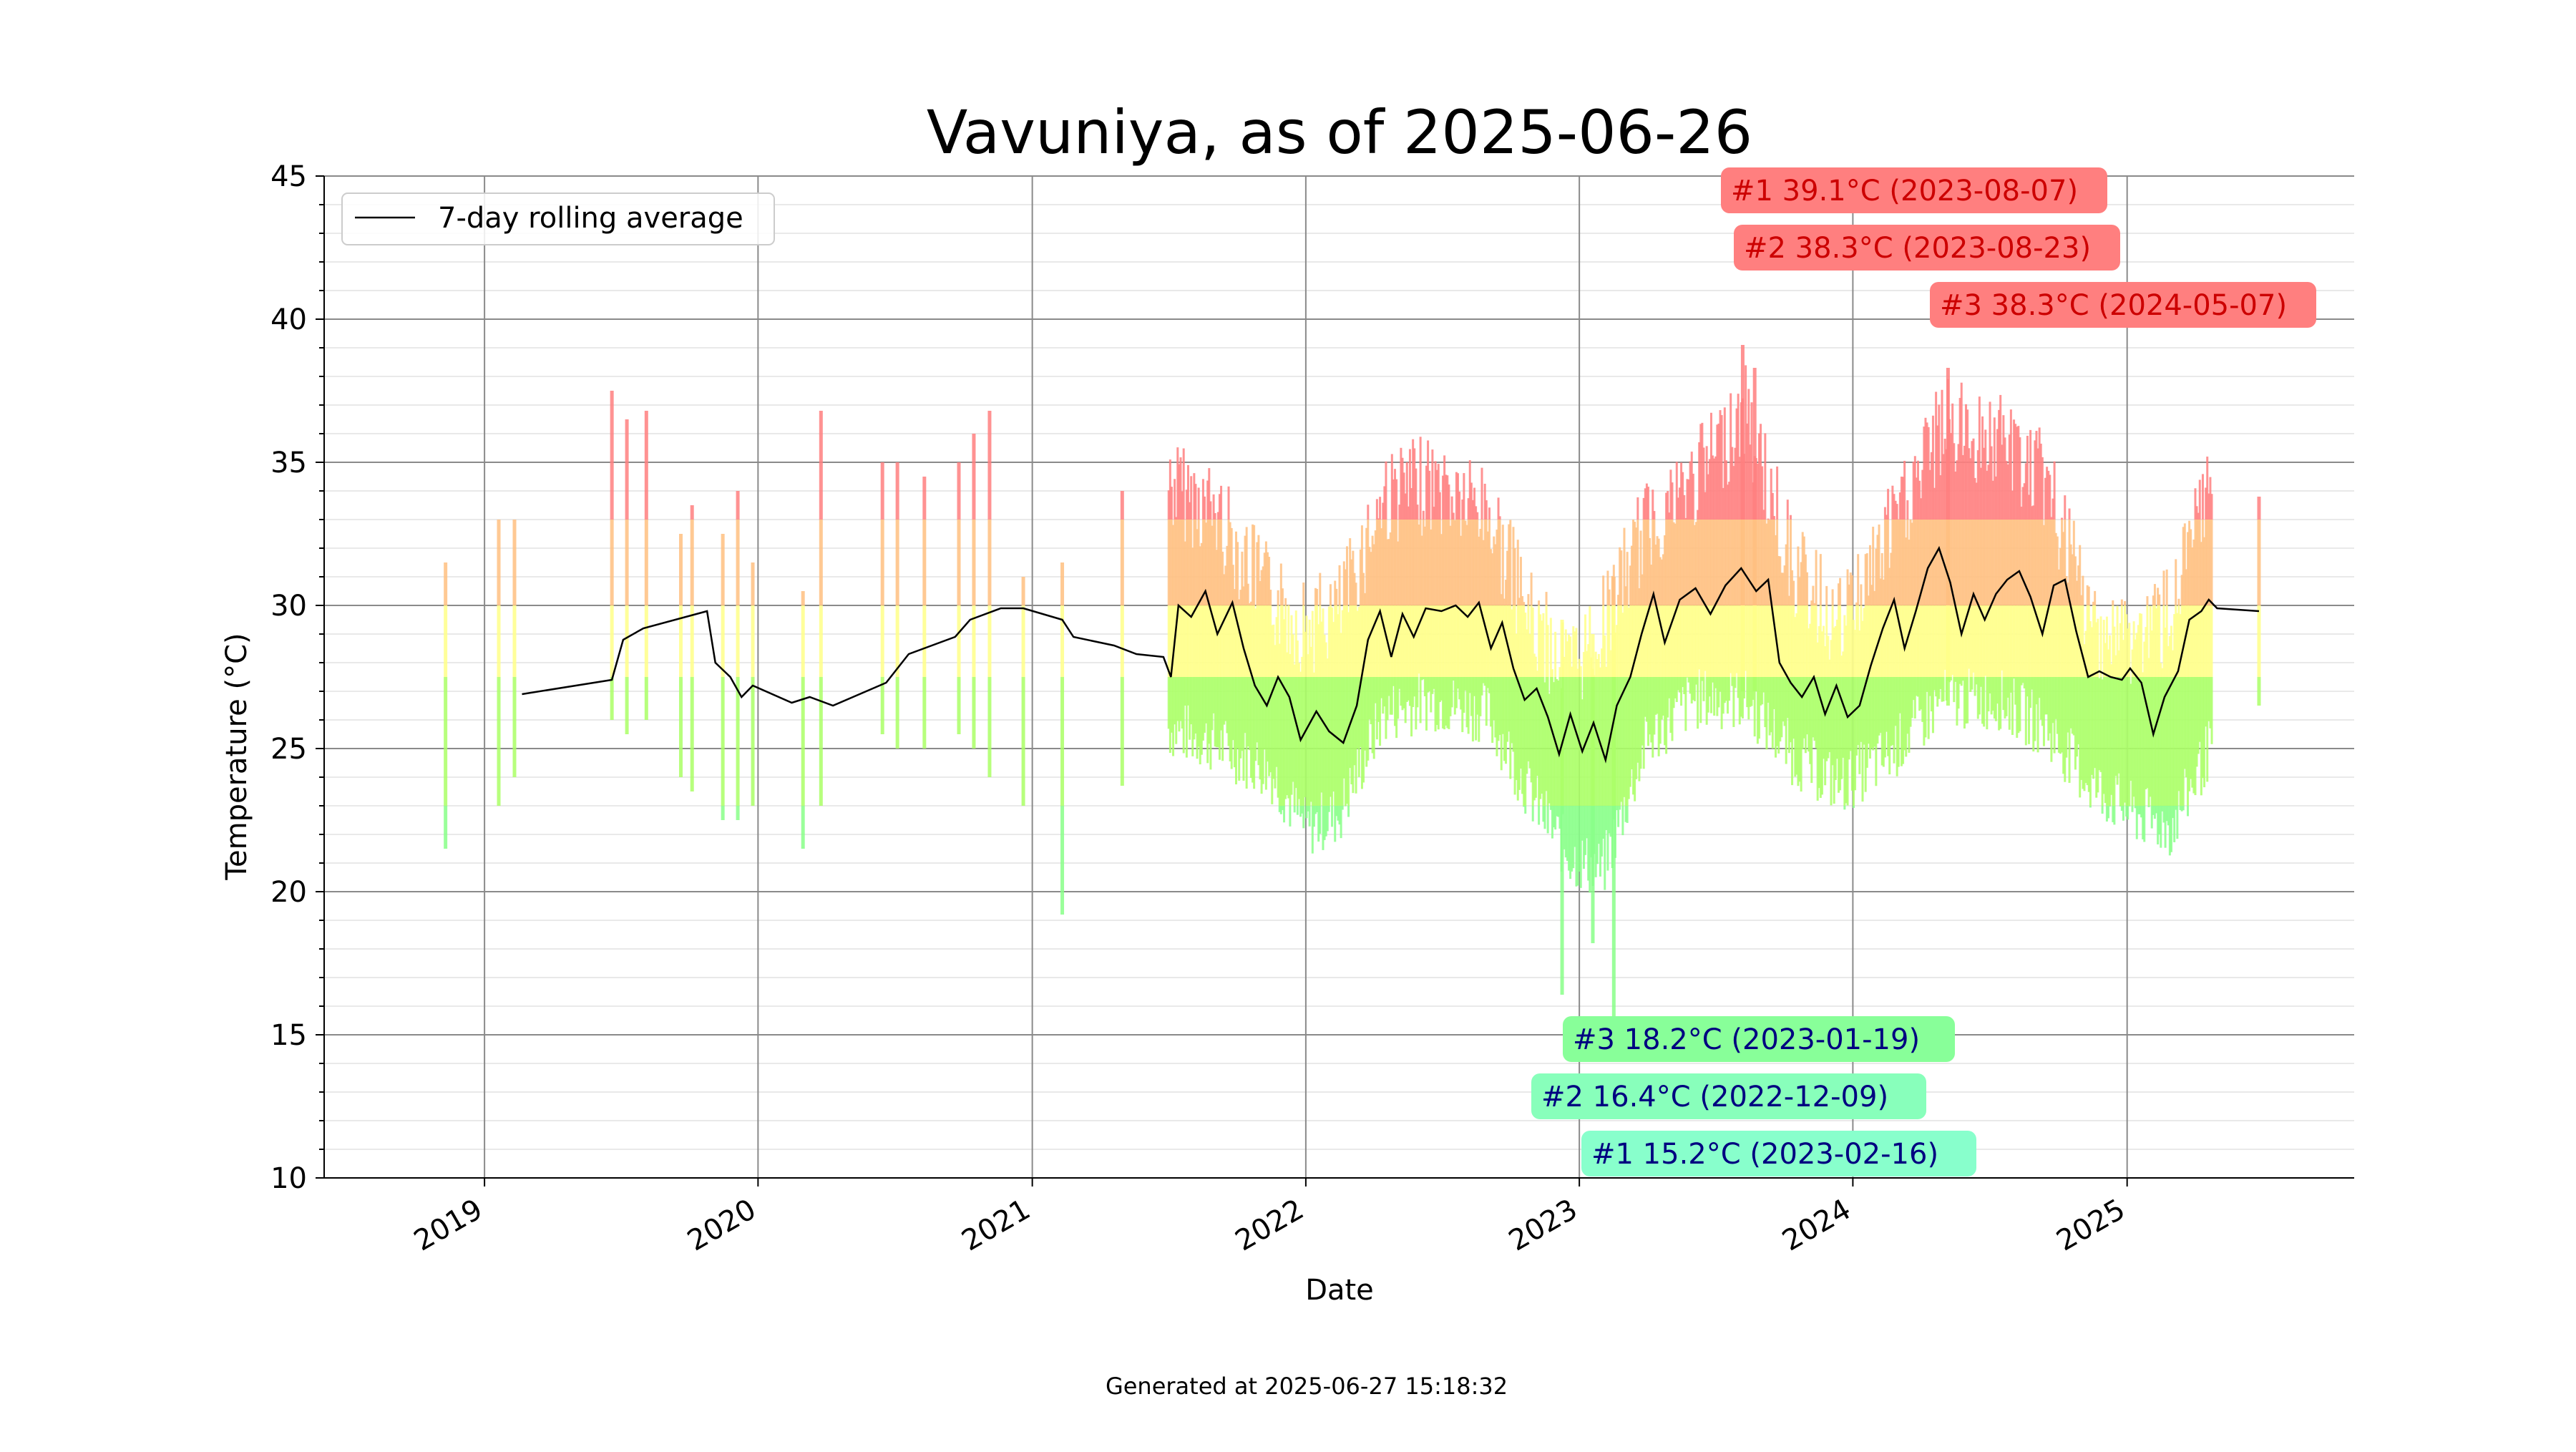 The width and height of the screenshot is (2576, 1452). Describe the element at coordinates (1778, 1153) in the screenshot. I see `min-temperature-annotation: #1 15.2°C (2023-02-16)` at that location.